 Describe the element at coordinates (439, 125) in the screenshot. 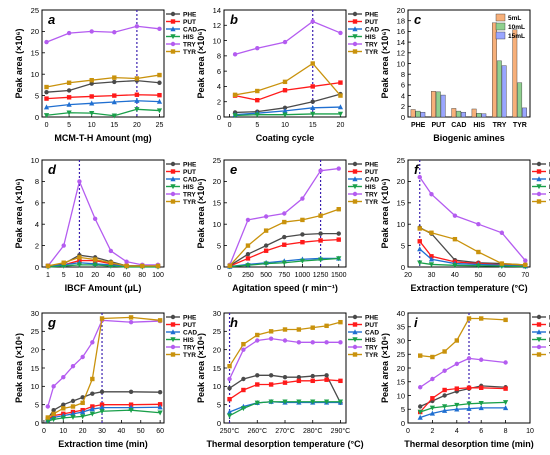

I see `x-tick-label: PUT` at that location.